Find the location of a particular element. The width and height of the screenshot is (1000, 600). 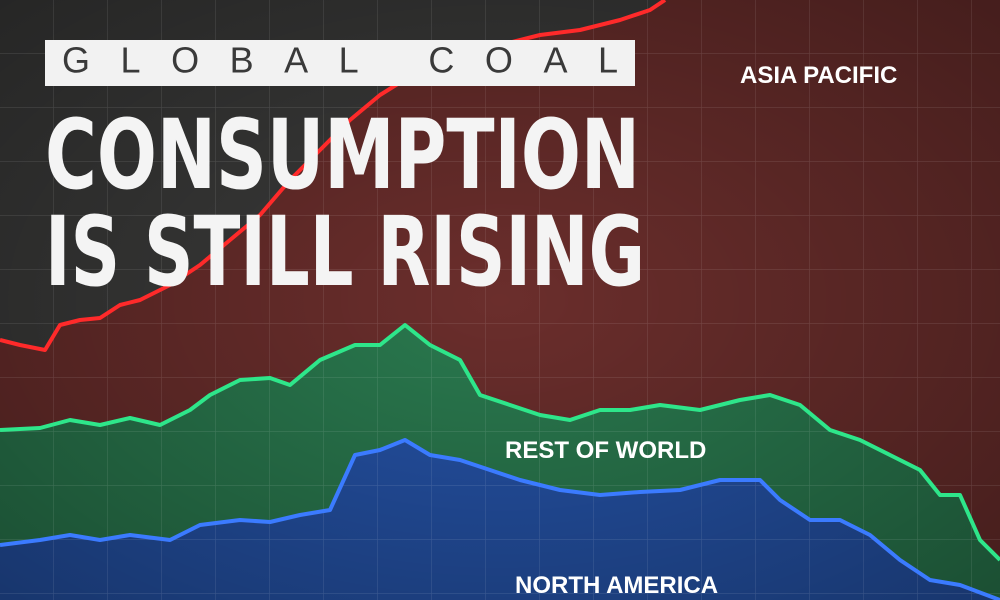

region-label: ASIA PACIFIC is located at coordinates (818, 75).